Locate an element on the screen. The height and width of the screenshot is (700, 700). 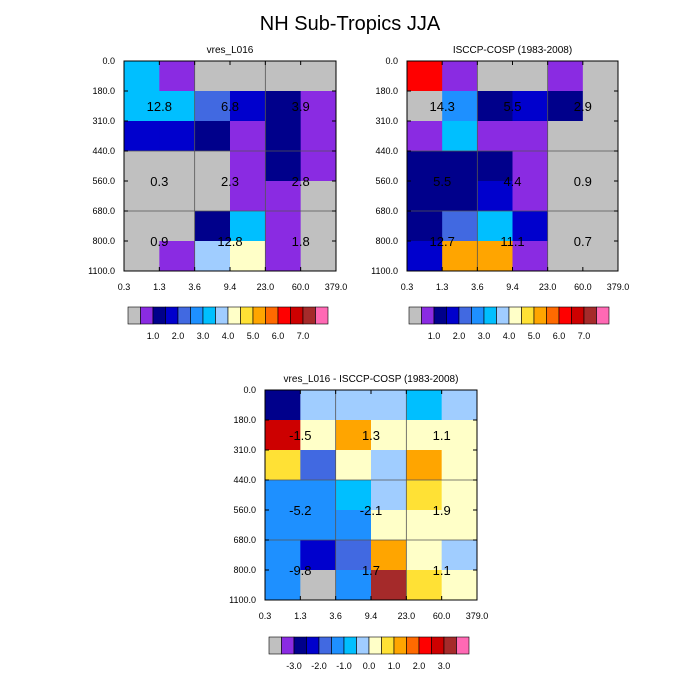
y-tick-label: 800.0 is located at coordinates (103, 241).